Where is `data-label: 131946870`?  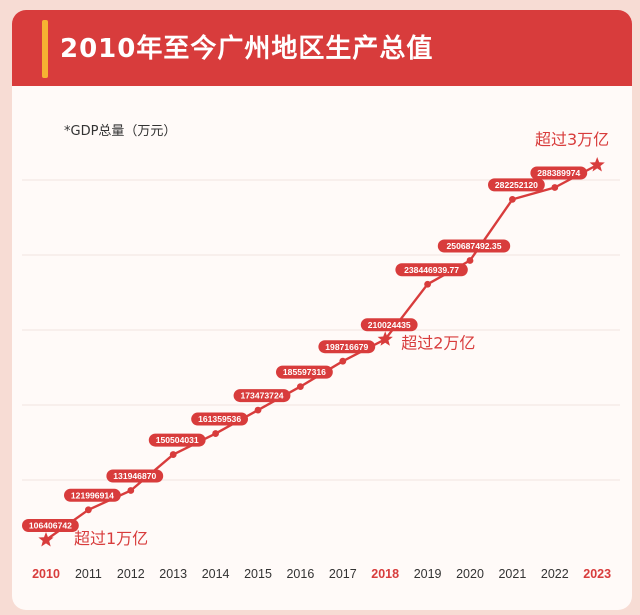
data-label: 131946870 is located at coordinates (134, 476).